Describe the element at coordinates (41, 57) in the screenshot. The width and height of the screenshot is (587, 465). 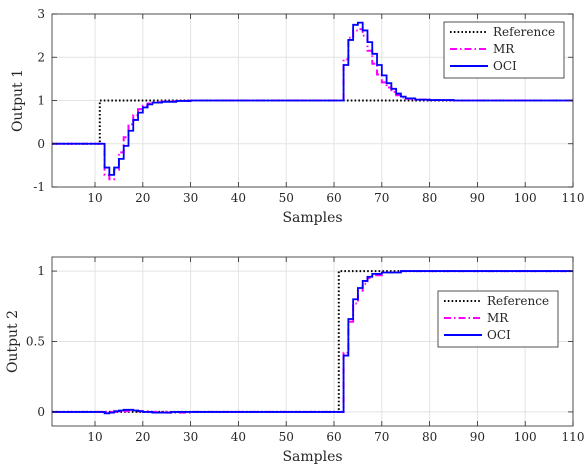
I see `y-tick-label: 2` at that location.